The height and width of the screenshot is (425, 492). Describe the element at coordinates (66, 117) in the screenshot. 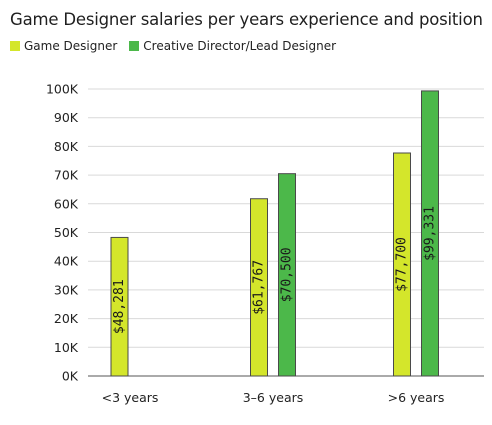

I see `y-tick-label-90k: 90K` at that location.